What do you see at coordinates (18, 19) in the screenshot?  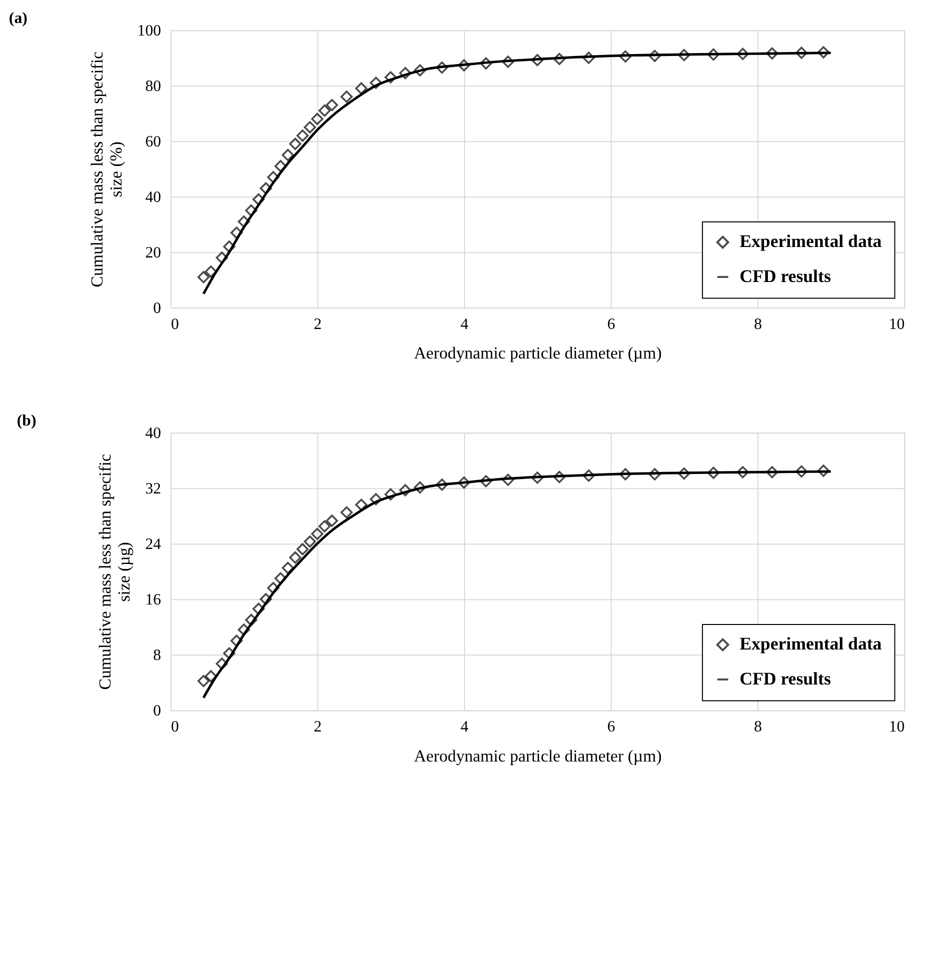 I see `text: (a)` at bounding box center [18, 19].